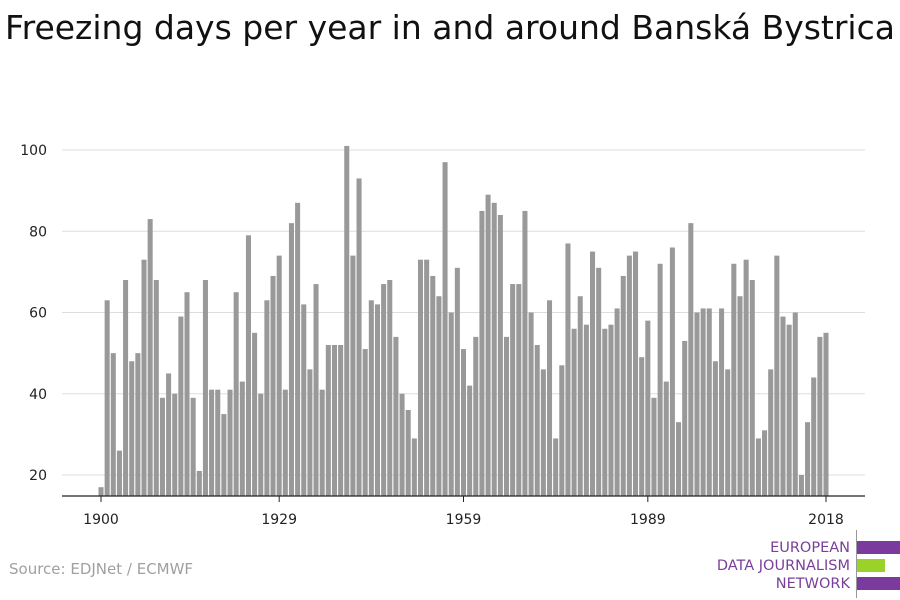 The image size is (900, 600). What do you see at coordinates (722, 402) in the screenshot?
I see `bar-2001` at bounding box center [722, 402].